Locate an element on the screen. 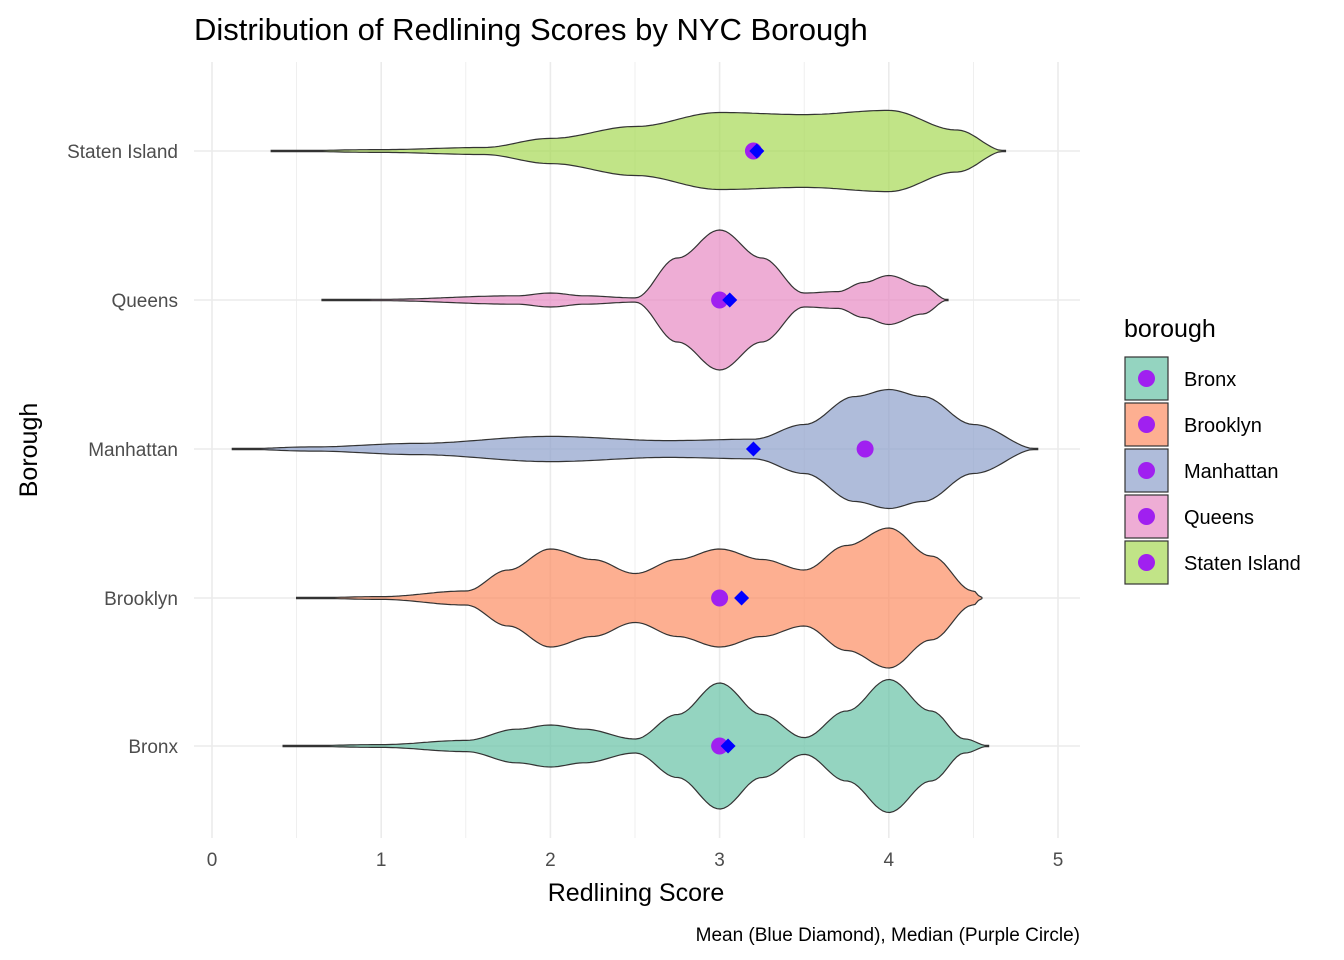  x-tick-label: 4 is located at coordinates (889, 860).